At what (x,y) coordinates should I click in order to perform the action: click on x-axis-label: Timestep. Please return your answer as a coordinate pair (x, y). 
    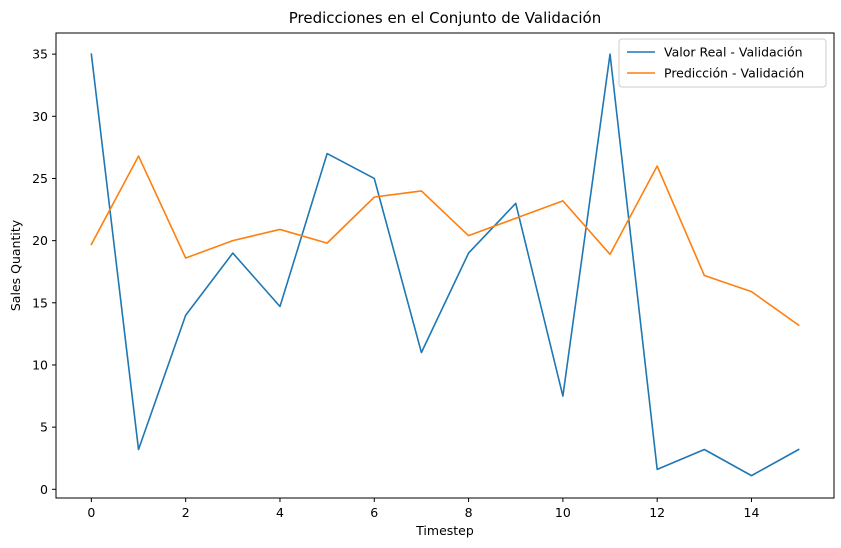
    Looking at the image, I should click on (444, 530).